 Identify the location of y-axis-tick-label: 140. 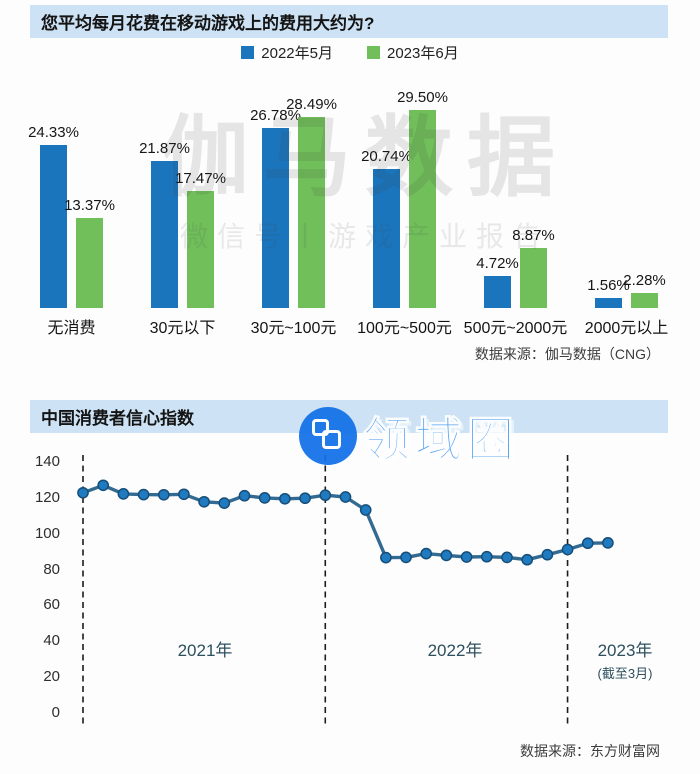
(47, 461).